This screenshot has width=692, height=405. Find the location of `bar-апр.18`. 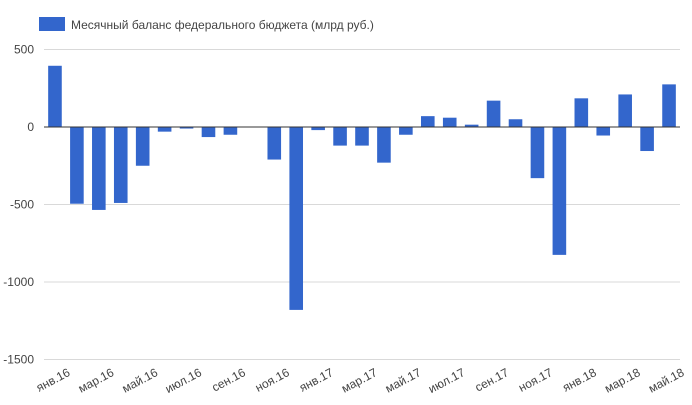

bar-апр.18 is located at coordinates (647, 139).